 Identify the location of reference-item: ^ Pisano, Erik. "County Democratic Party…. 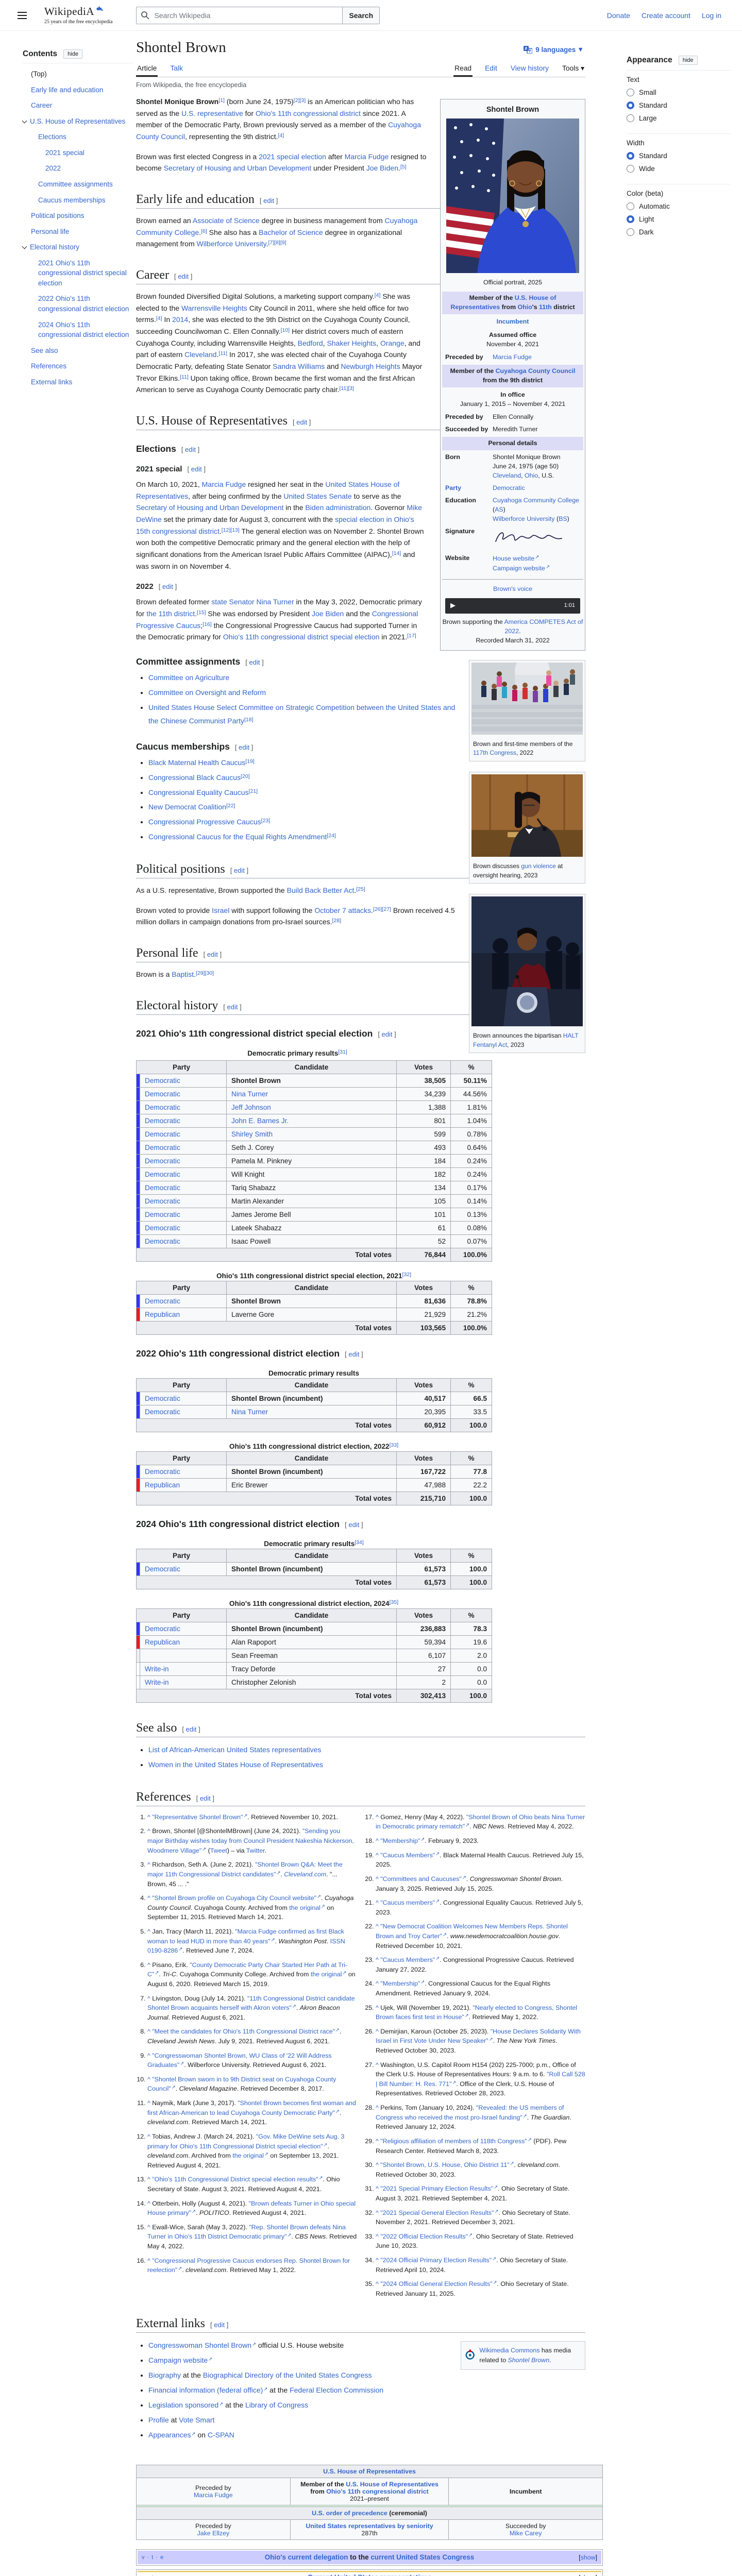
(252, 1974).